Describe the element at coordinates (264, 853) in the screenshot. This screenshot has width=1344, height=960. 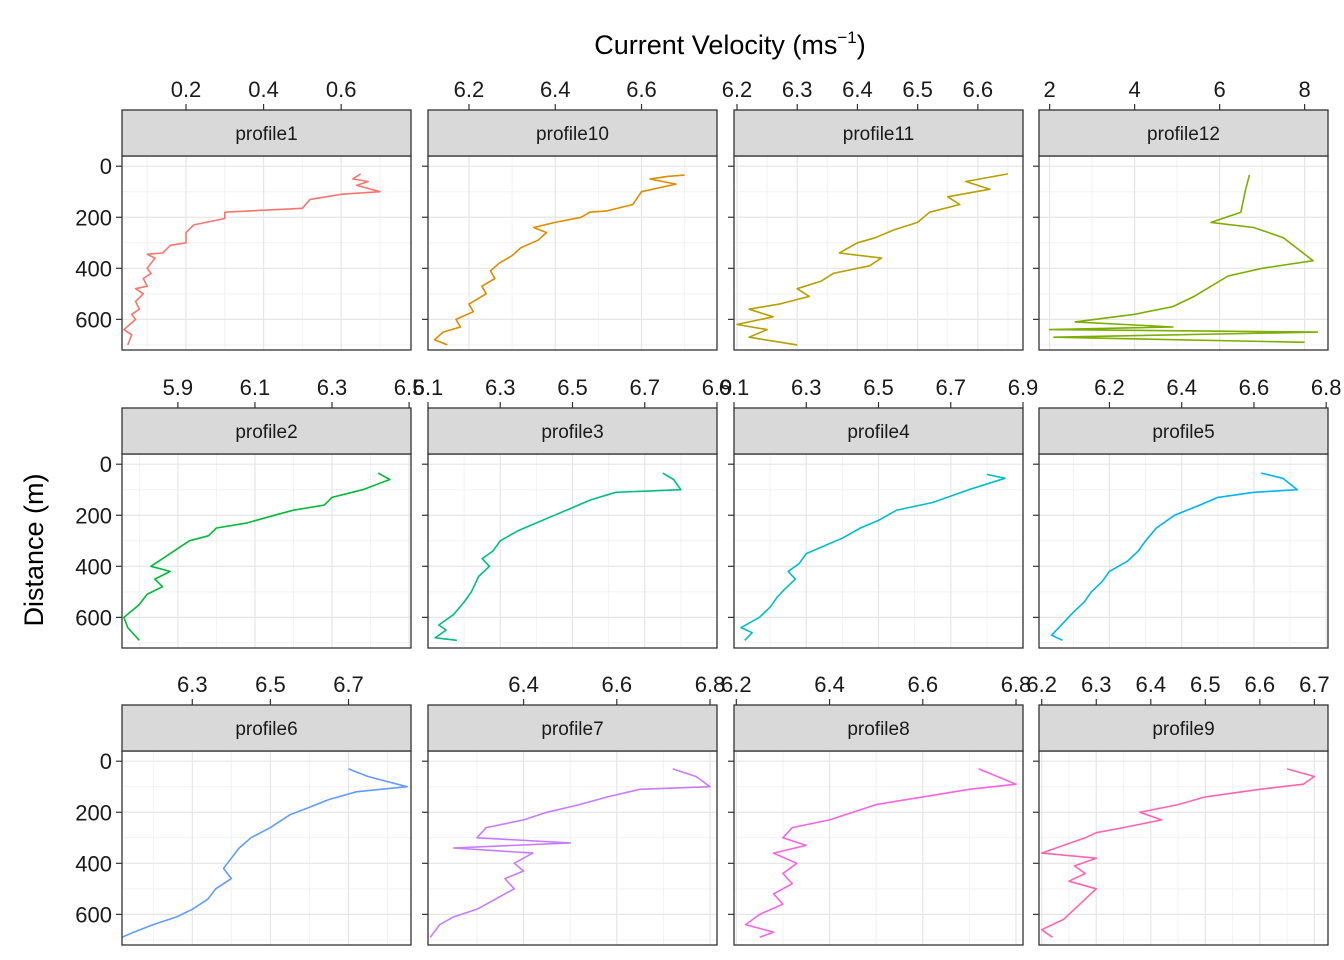
I see `series-line-profile6` at that location.